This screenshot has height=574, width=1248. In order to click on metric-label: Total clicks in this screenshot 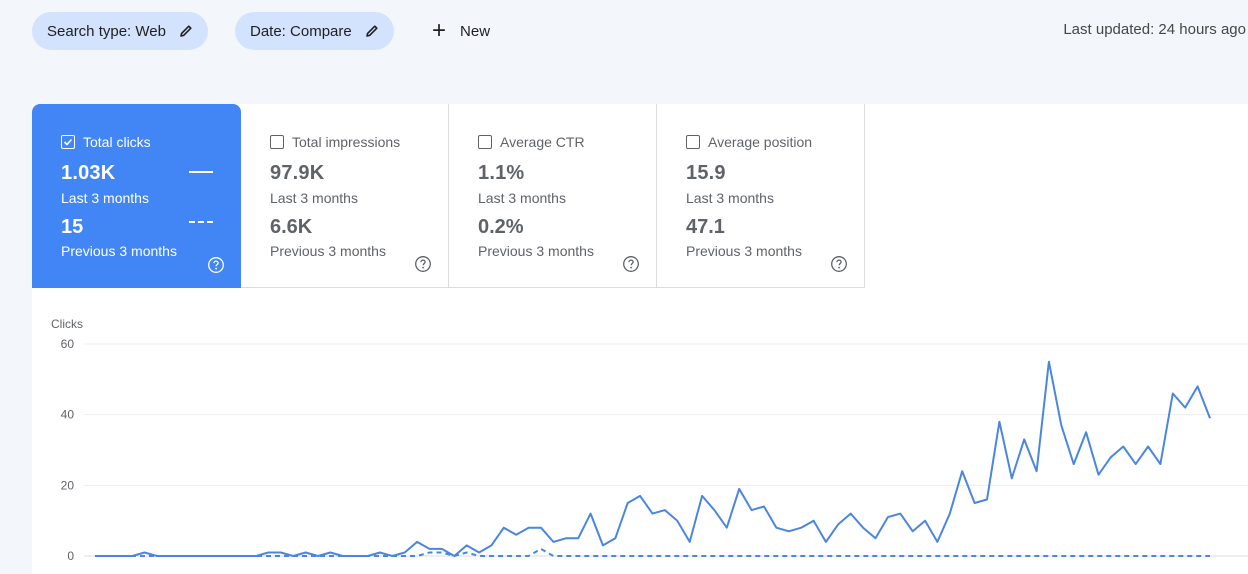, I will do `click(117, 142)`.